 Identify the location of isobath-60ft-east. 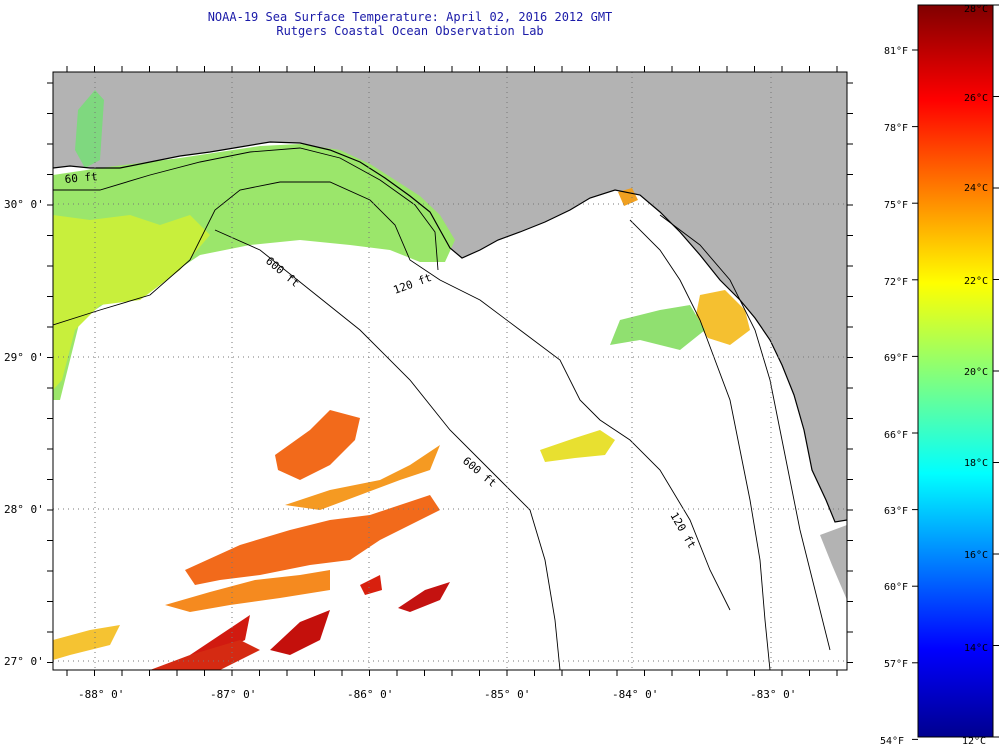
(745, 432).